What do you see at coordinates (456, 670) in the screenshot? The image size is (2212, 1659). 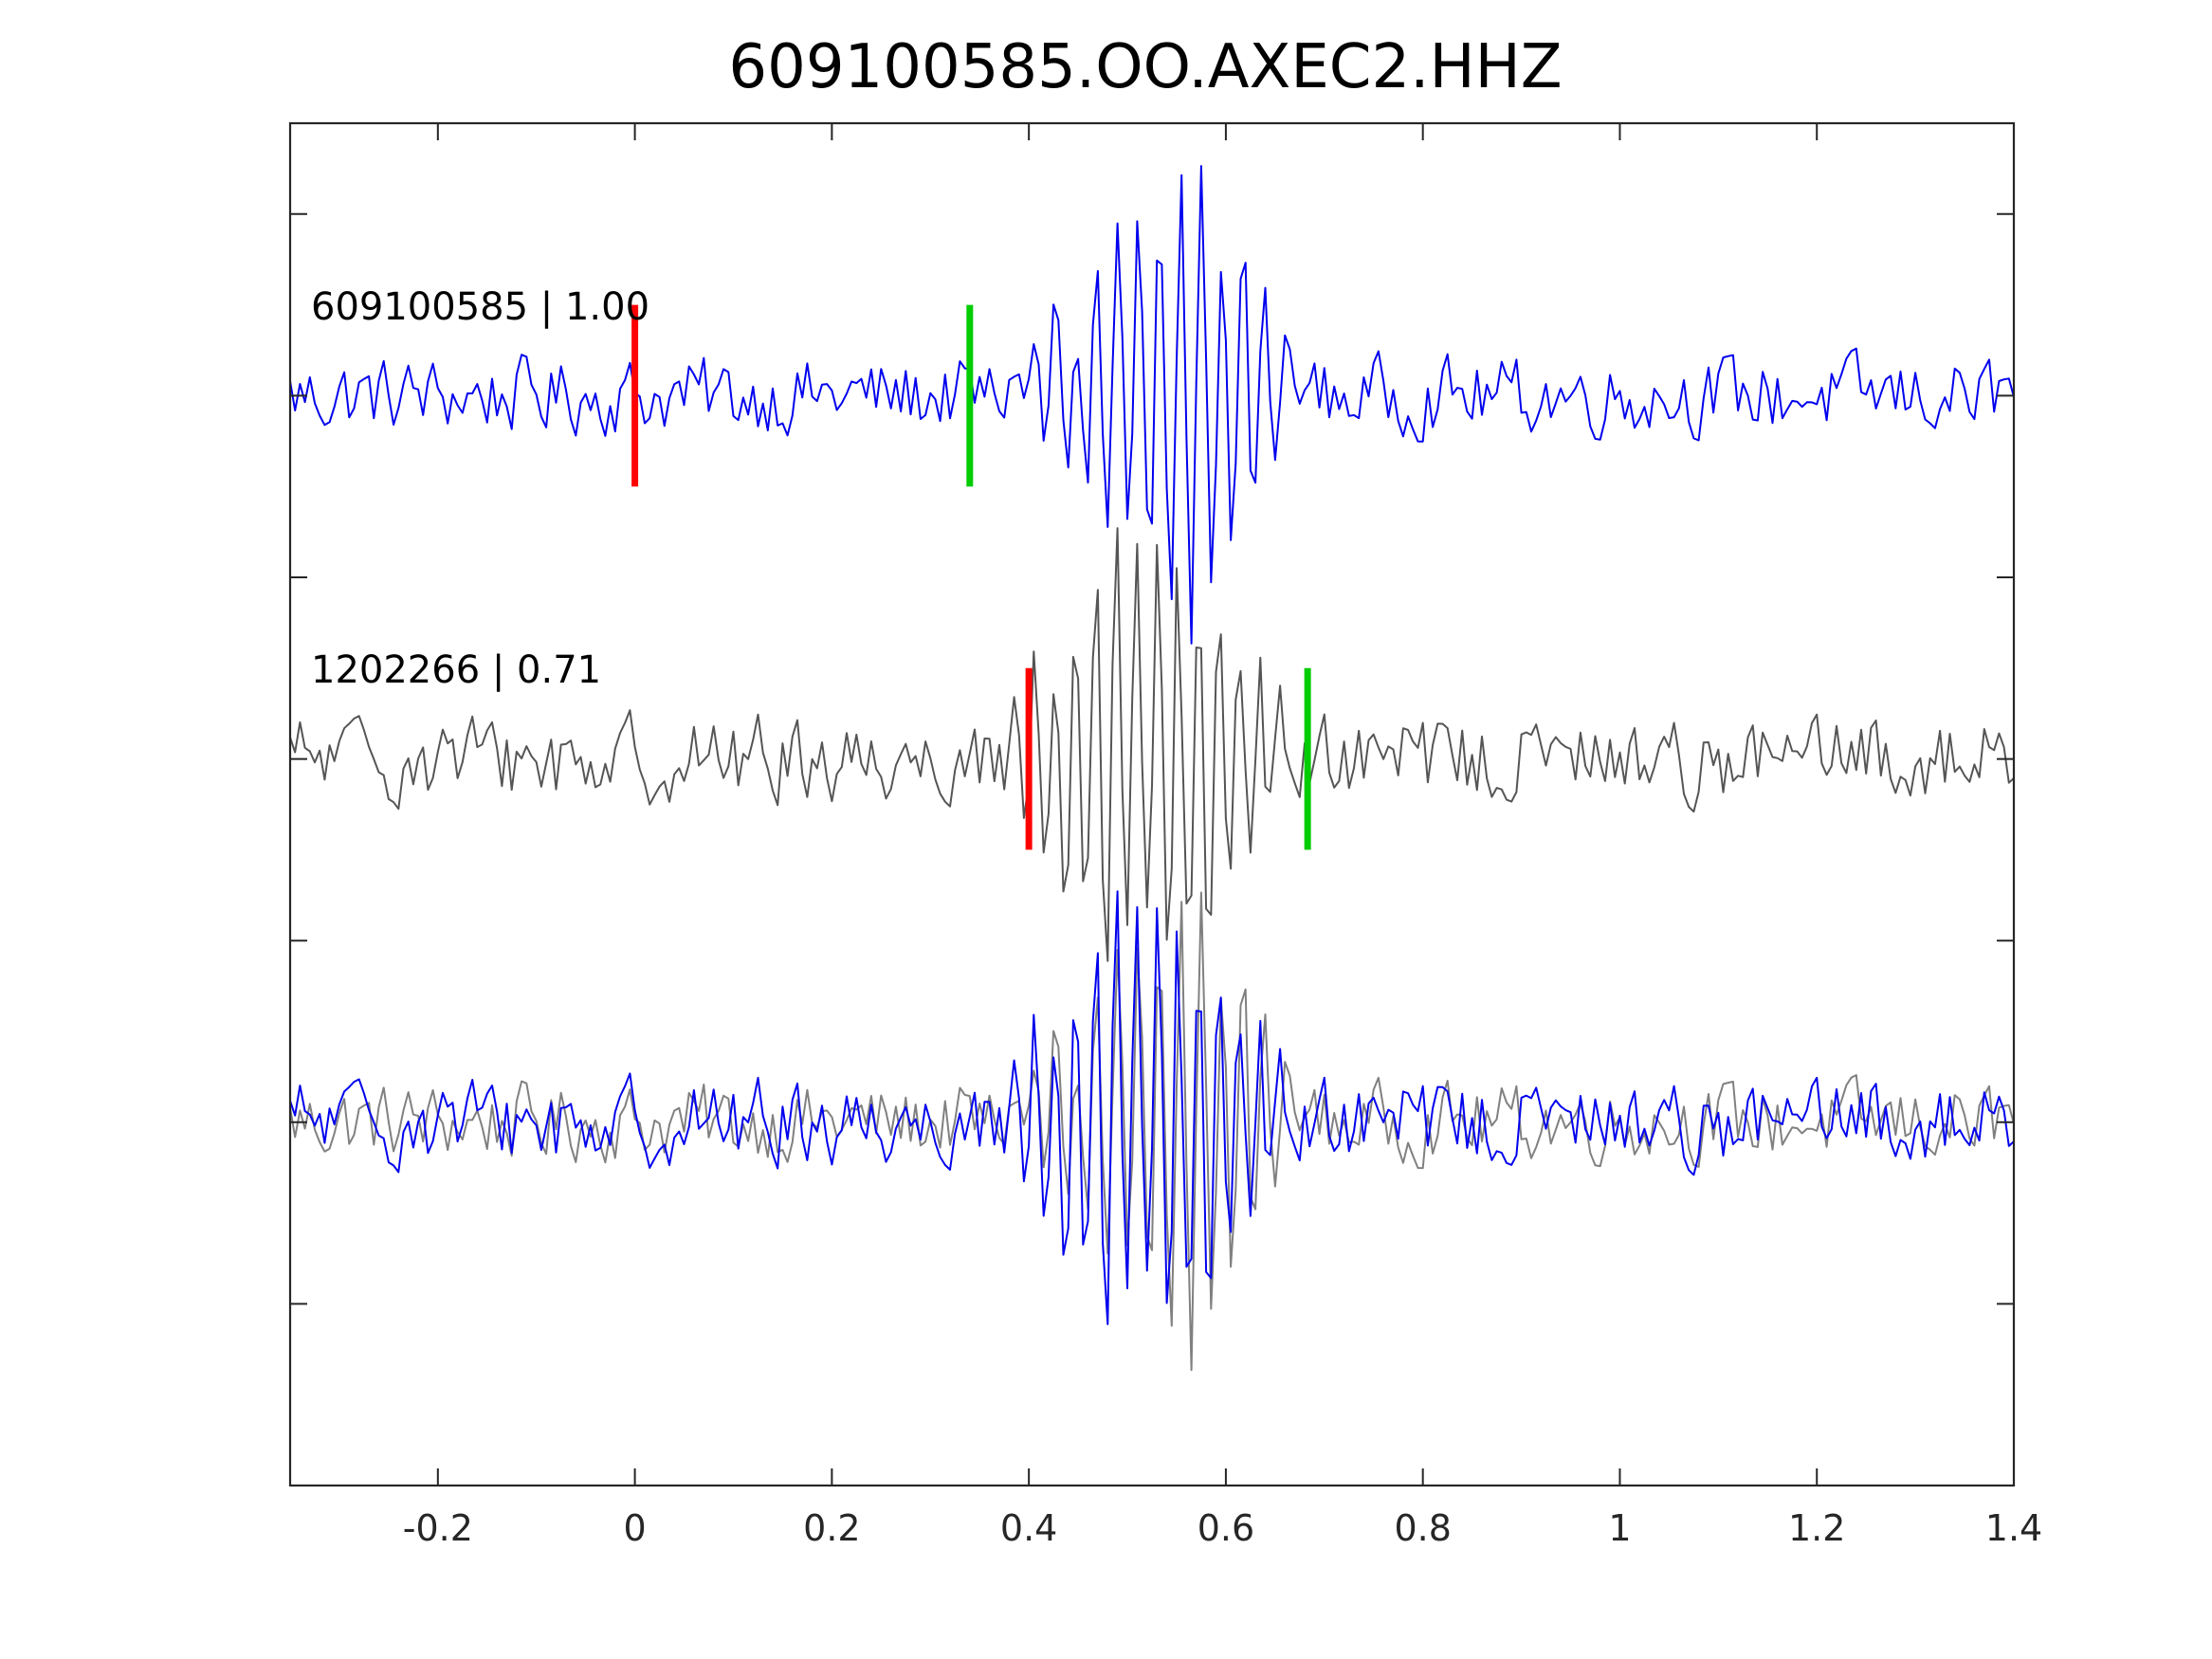 I see `trace-label-2: 1202266 | 0.71` at bounding box center [456, 670].